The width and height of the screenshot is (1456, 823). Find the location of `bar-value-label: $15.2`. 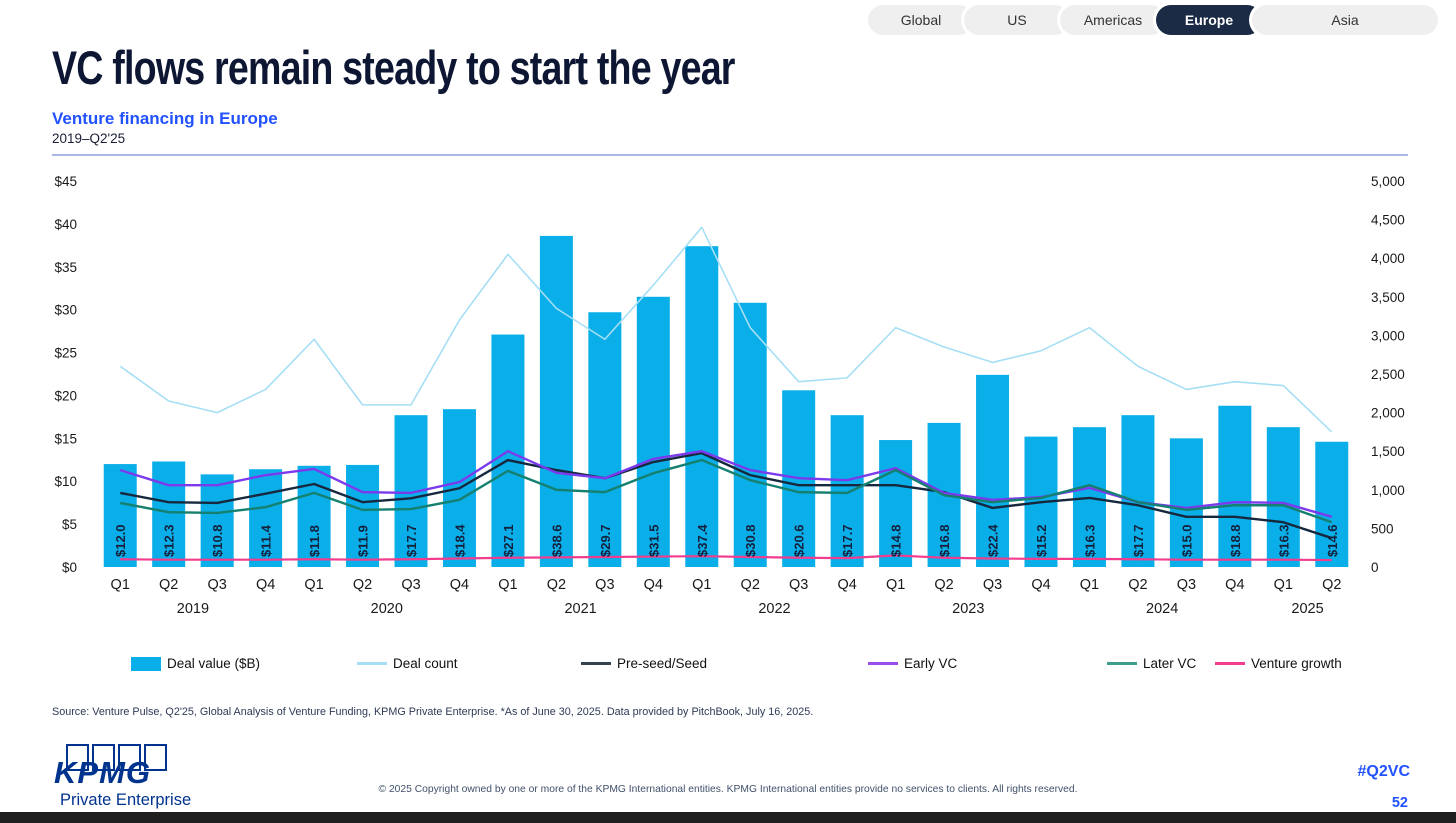

bar-value-label: $15.2 is located at coordinates (1041, 540).